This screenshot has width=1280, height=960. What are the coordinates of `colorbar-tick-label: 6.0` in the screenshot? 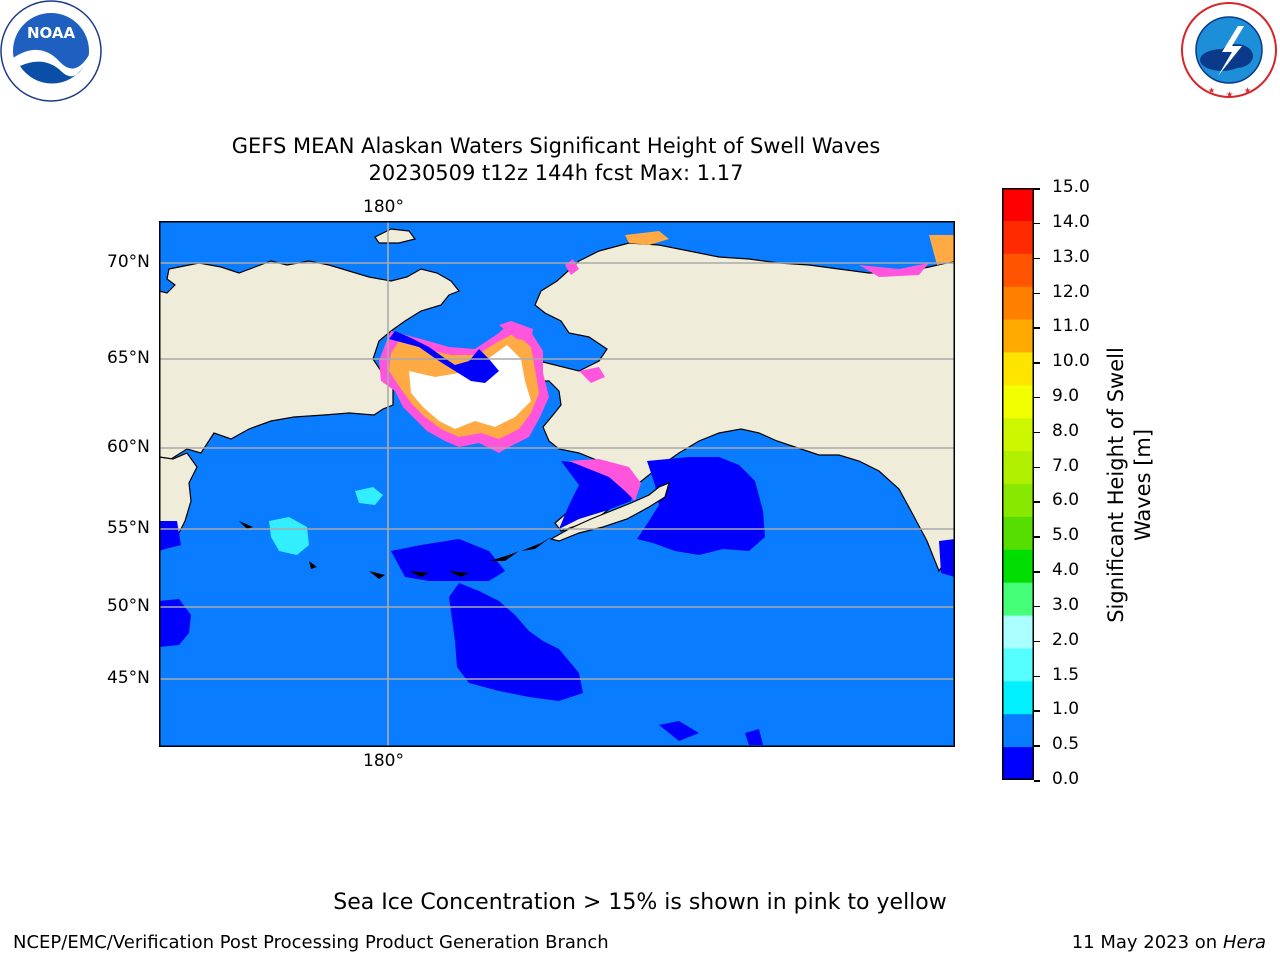 It's located at (1066, 500).